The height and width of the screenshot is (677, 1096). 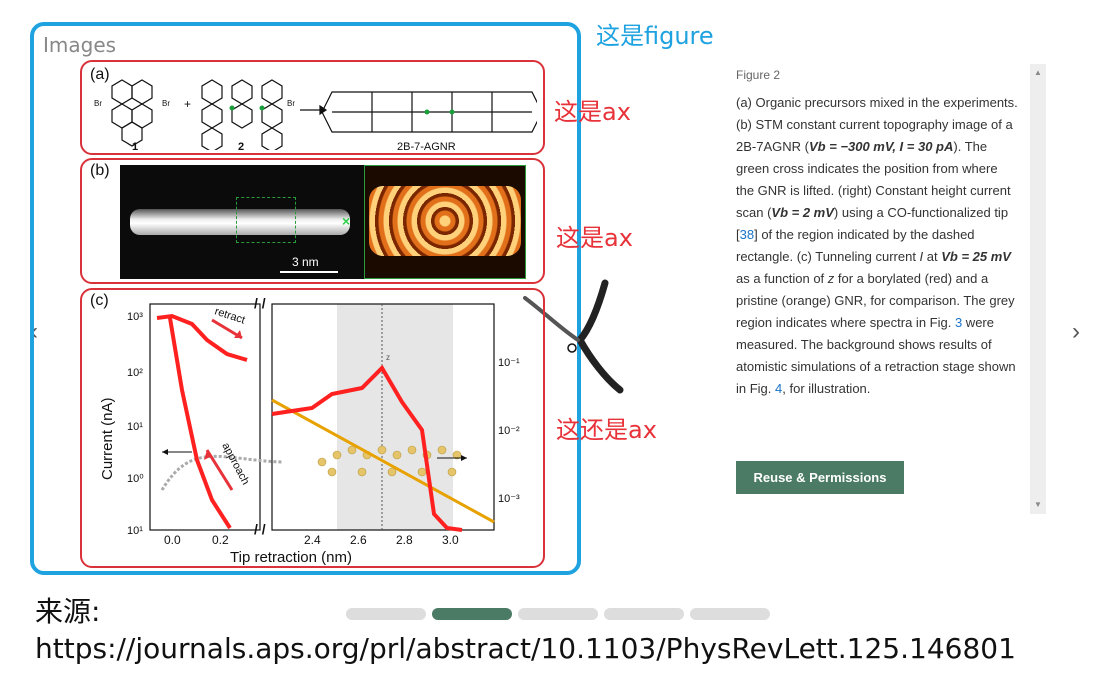 I want to click on xtick-2: 2.4, so click(x=312, y=540).